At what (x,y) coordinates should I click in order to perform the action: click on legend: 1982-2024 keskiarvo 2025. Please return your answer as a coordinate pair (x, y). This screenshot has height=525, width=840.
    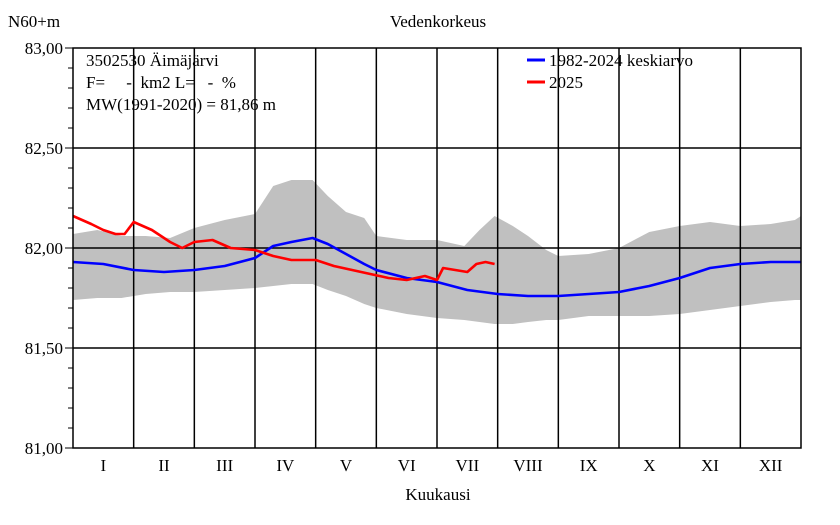
    Looking at the image, I should click on (610, 71).